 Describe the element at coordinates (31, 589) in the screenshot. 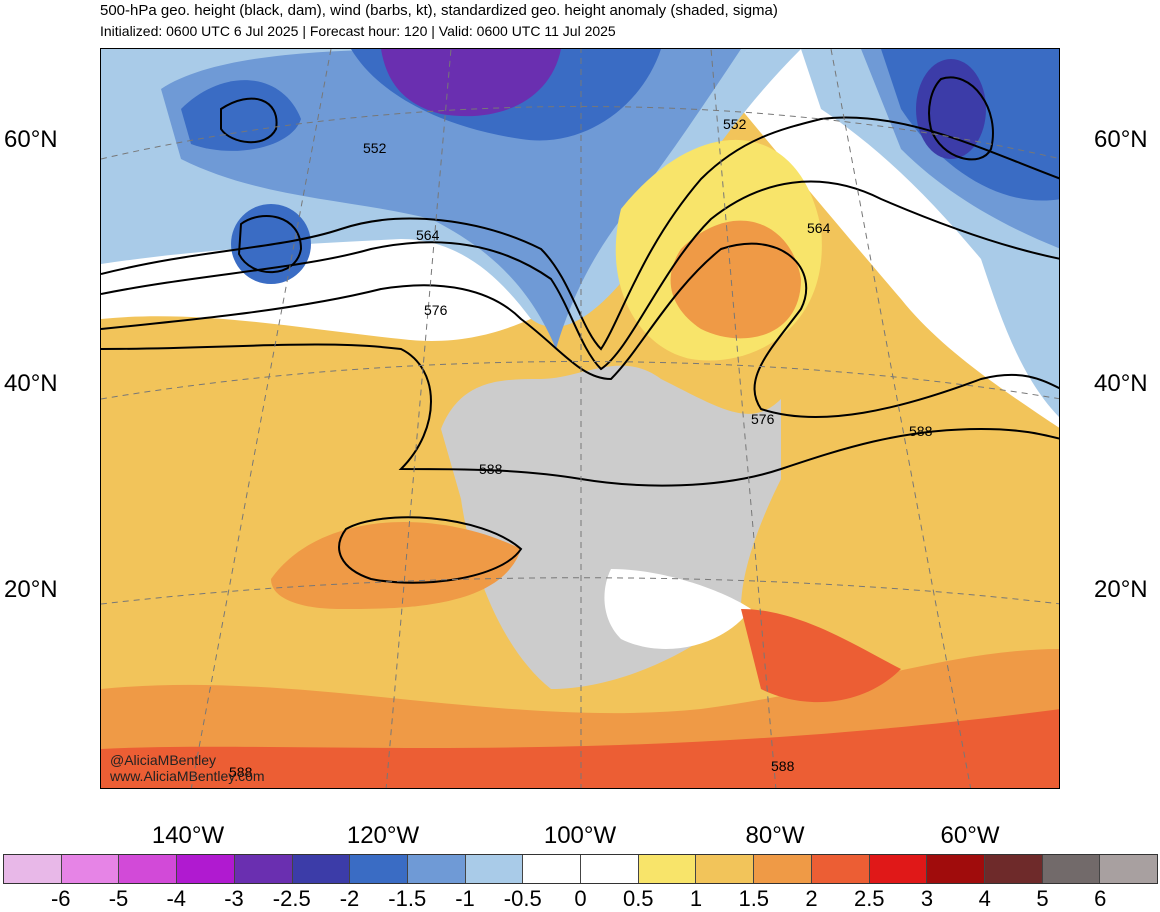

I see `lat-label-20n-left: 20°N` at that location.